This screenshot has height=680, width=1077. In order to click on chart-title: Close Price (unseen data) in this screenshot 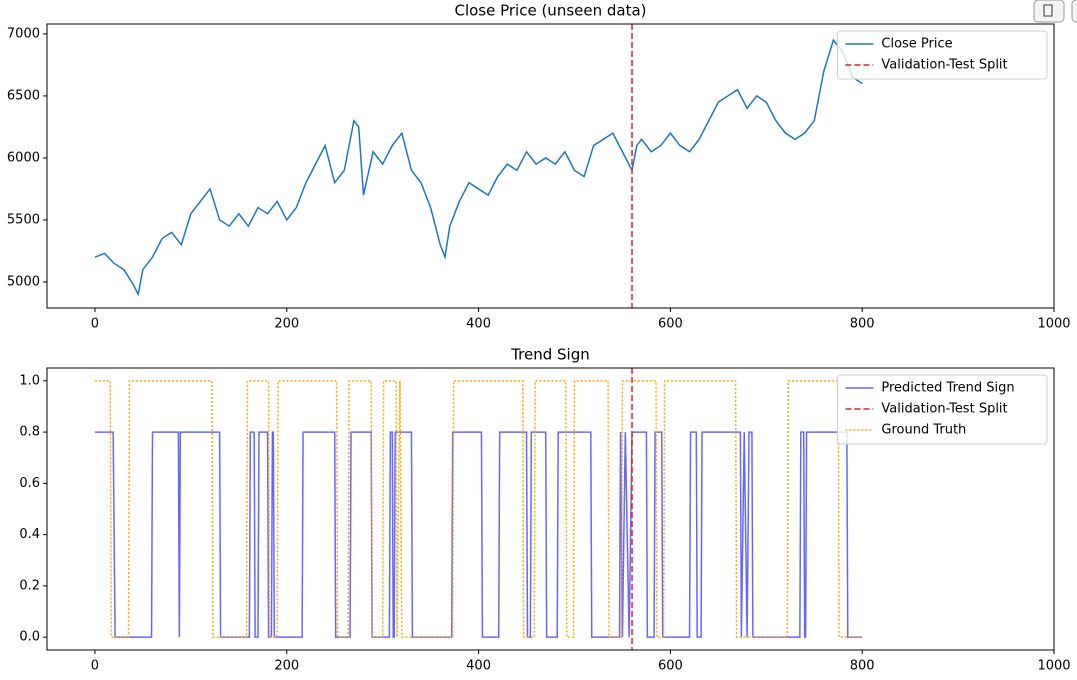, I will do `click(550, 11)`.